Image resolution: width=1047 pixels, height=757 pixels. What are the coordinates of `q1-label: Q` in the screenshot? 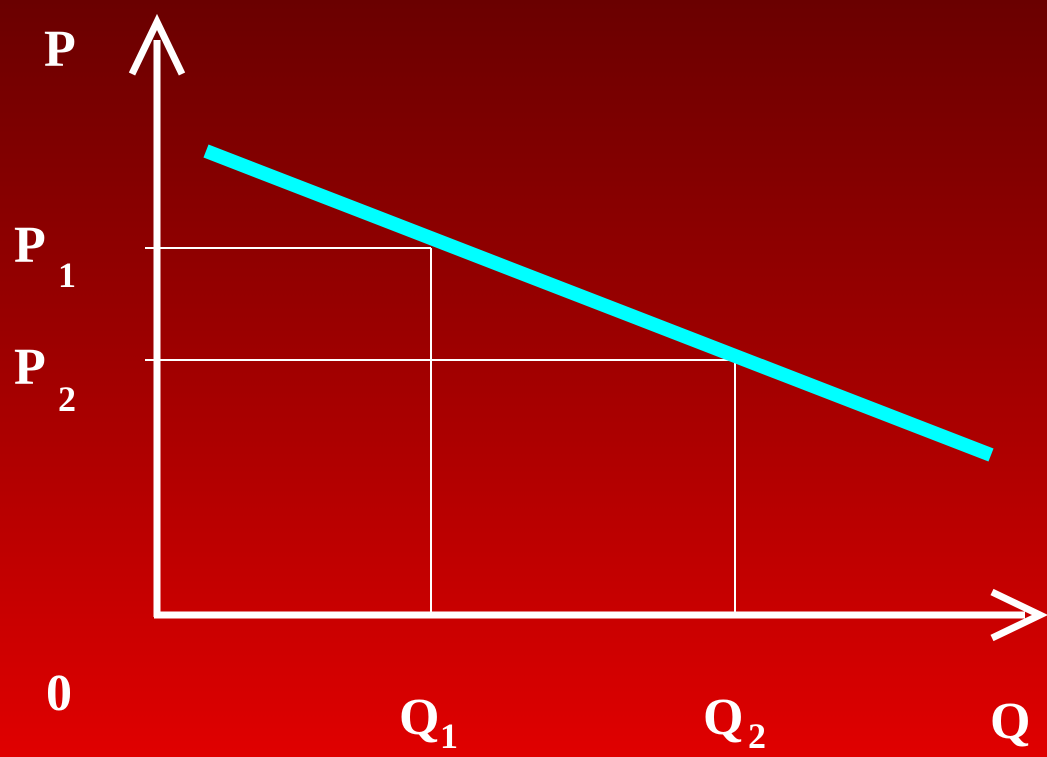 It's located at (419, 717).